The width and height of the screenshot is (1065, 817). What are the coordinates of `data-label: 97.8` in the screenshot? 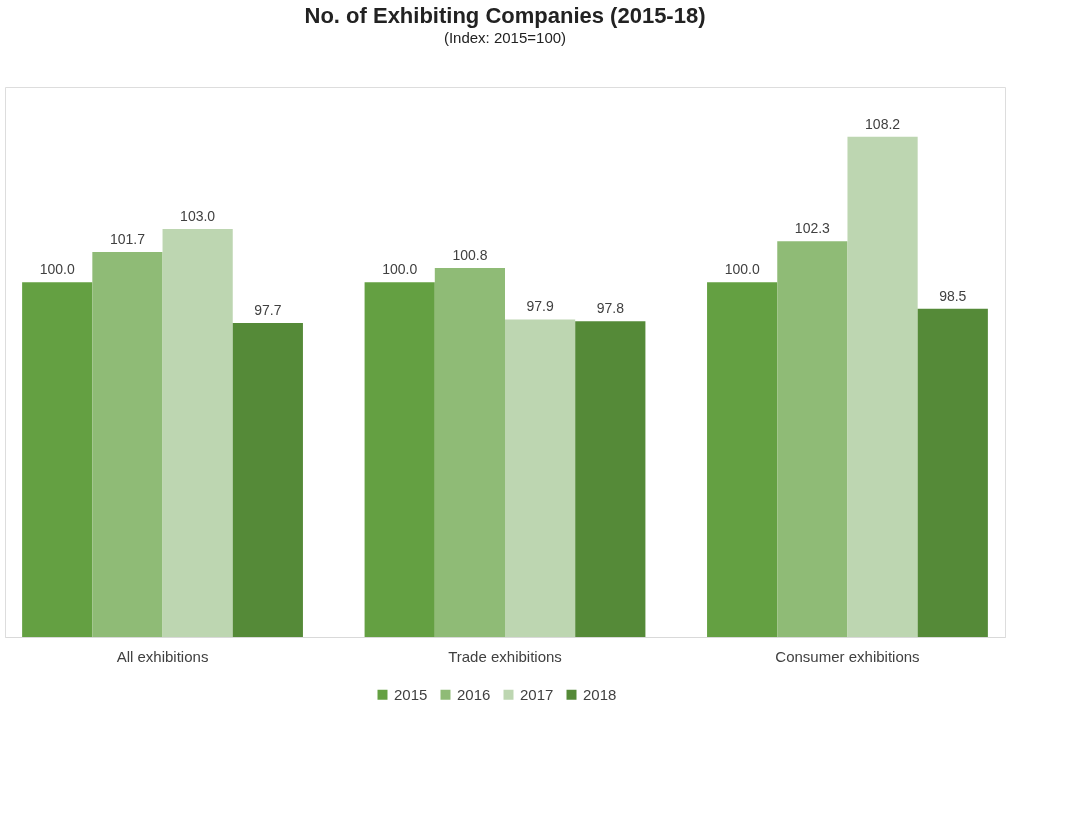 It's located at (610, 308).